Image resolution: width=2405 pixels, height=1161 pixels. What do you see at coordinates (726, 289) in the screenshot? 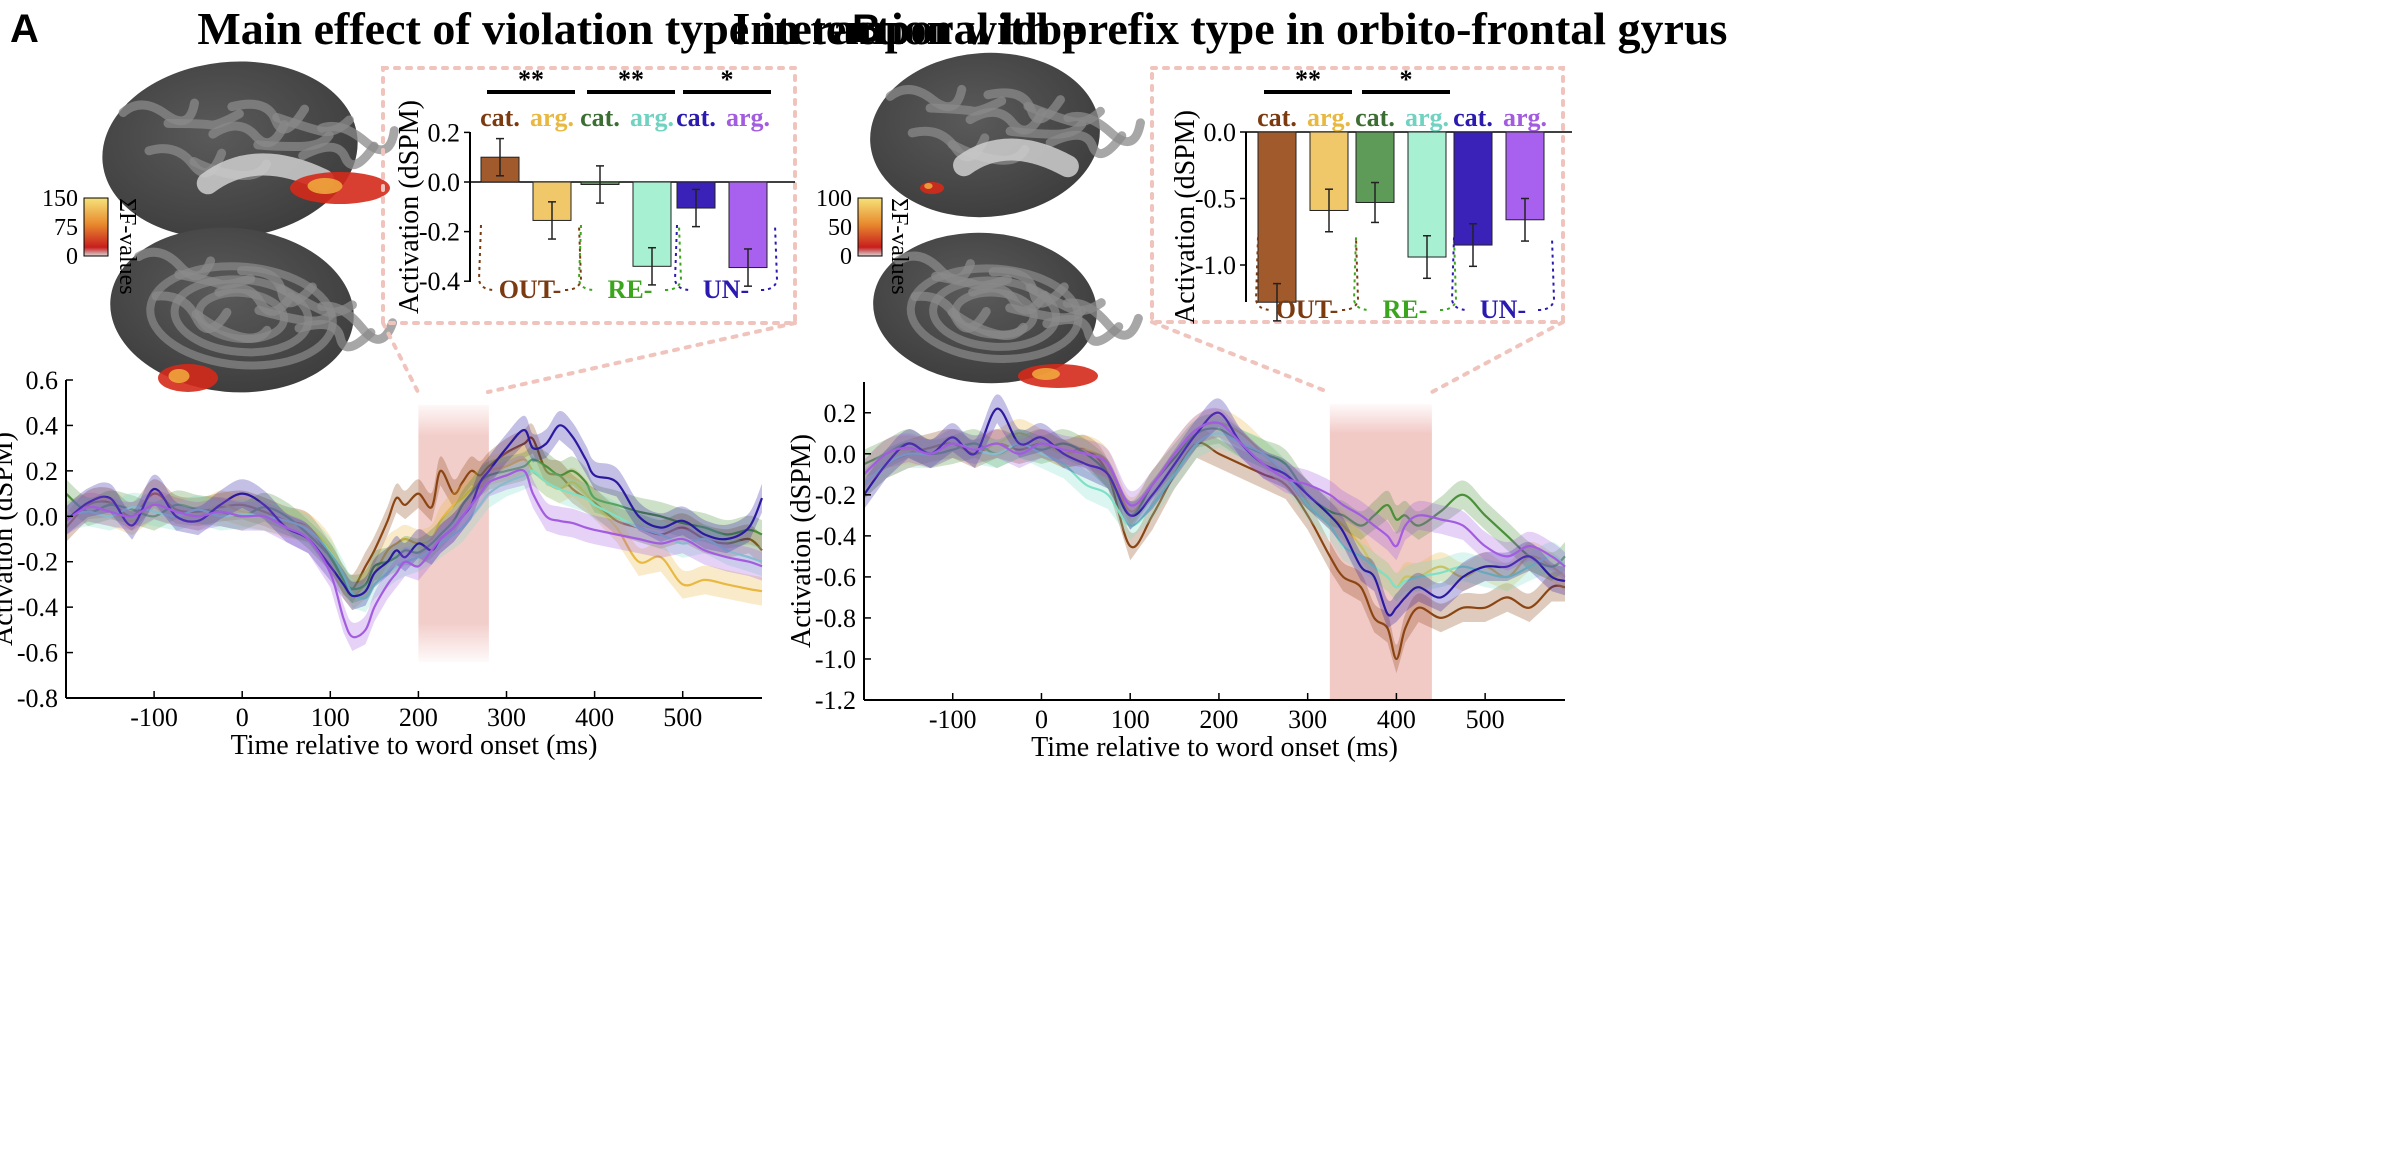
I see `group-label: UN-` at bounding box center [726, 289].